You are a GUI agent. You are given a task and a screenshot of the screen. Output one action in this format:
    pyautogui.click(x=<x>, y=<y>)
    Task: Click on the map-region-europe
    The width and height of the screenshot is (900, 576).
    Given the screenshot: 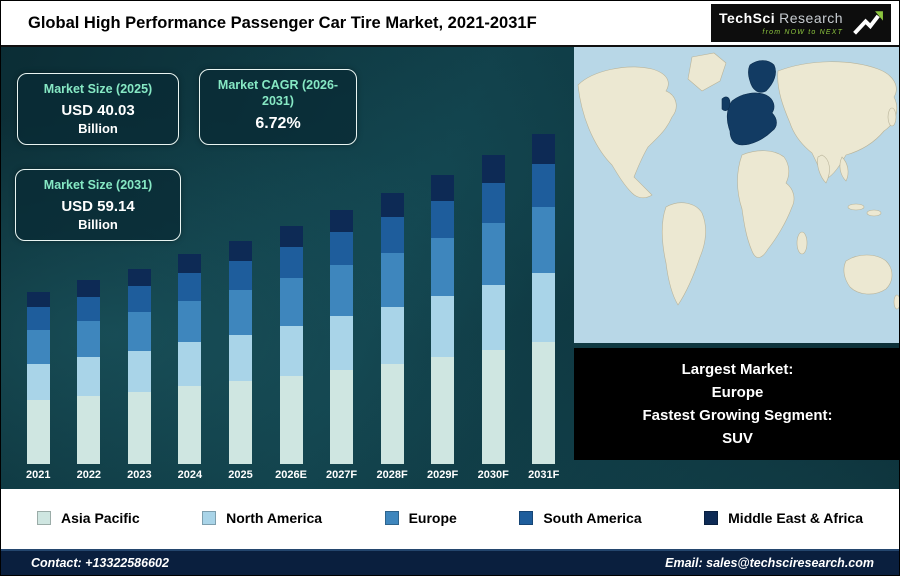 What is the action you would take?
    pyautogui.click(x=751, y=119)
    